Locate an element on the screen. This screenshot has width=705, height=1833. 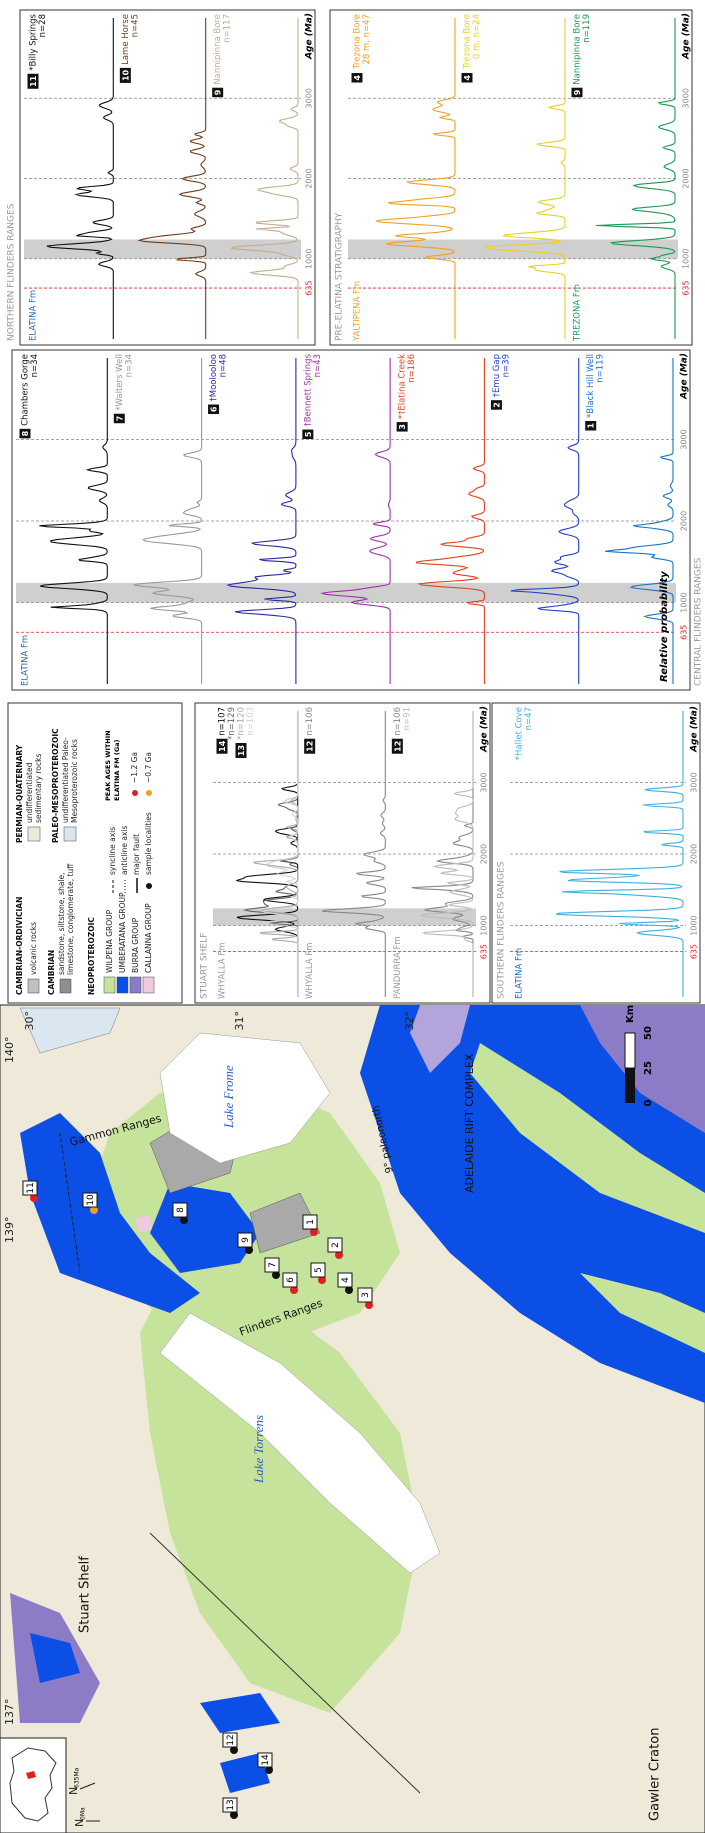
age-band is located at coordinates (162, 249).